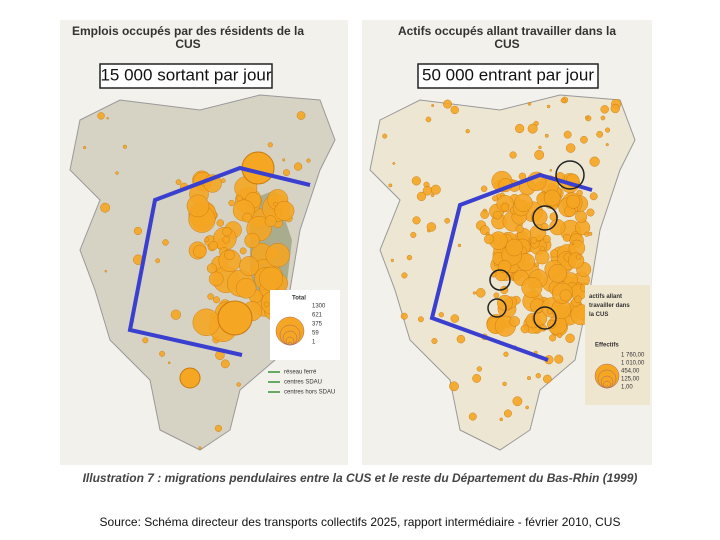 The height and width of the screenshot is (540, 720). I want to click on right-flow-box, so click(508, 76).